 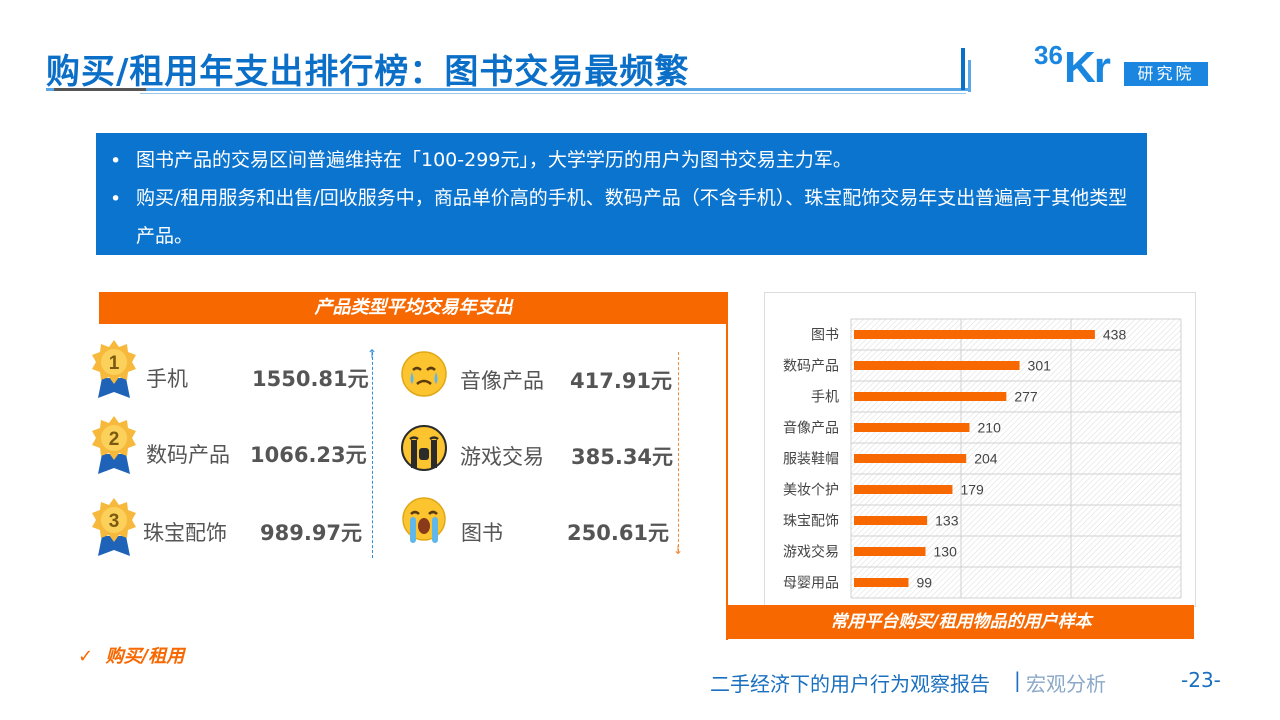 I want to click on brand-logo: 36 Kr 研究院, so click(x=1124, y=68).